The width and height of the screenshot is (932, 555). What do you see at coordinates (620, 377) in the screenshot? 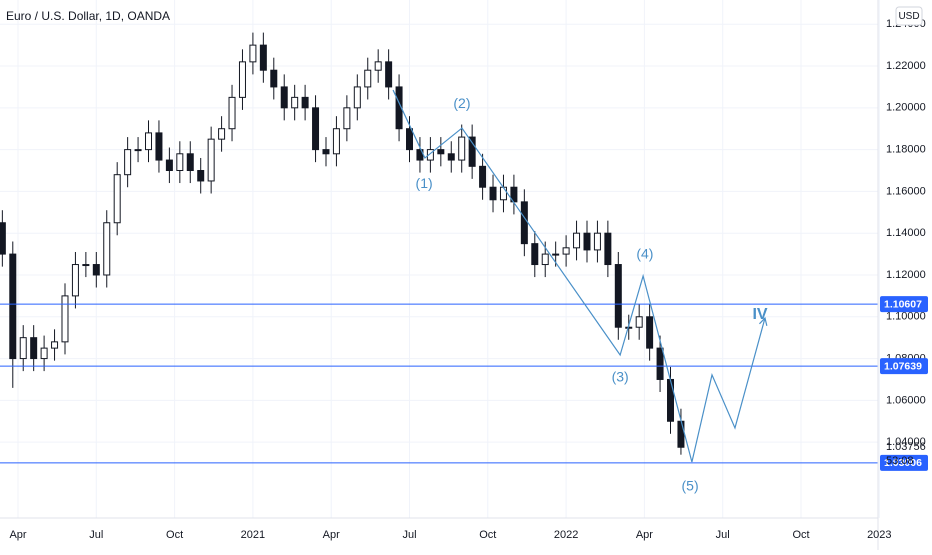
I see `wave-label: (3)` at bounding box center [620, 377].